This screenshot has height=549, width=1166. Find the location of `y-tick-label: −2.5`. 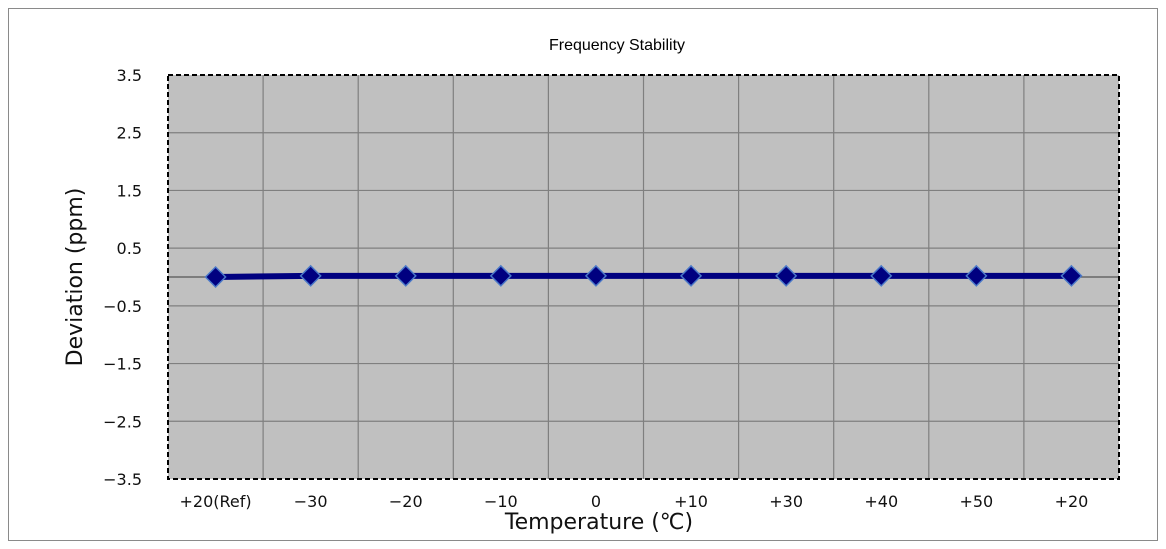

y-tick-label: −2.5 is located at coordinates (122, 421).